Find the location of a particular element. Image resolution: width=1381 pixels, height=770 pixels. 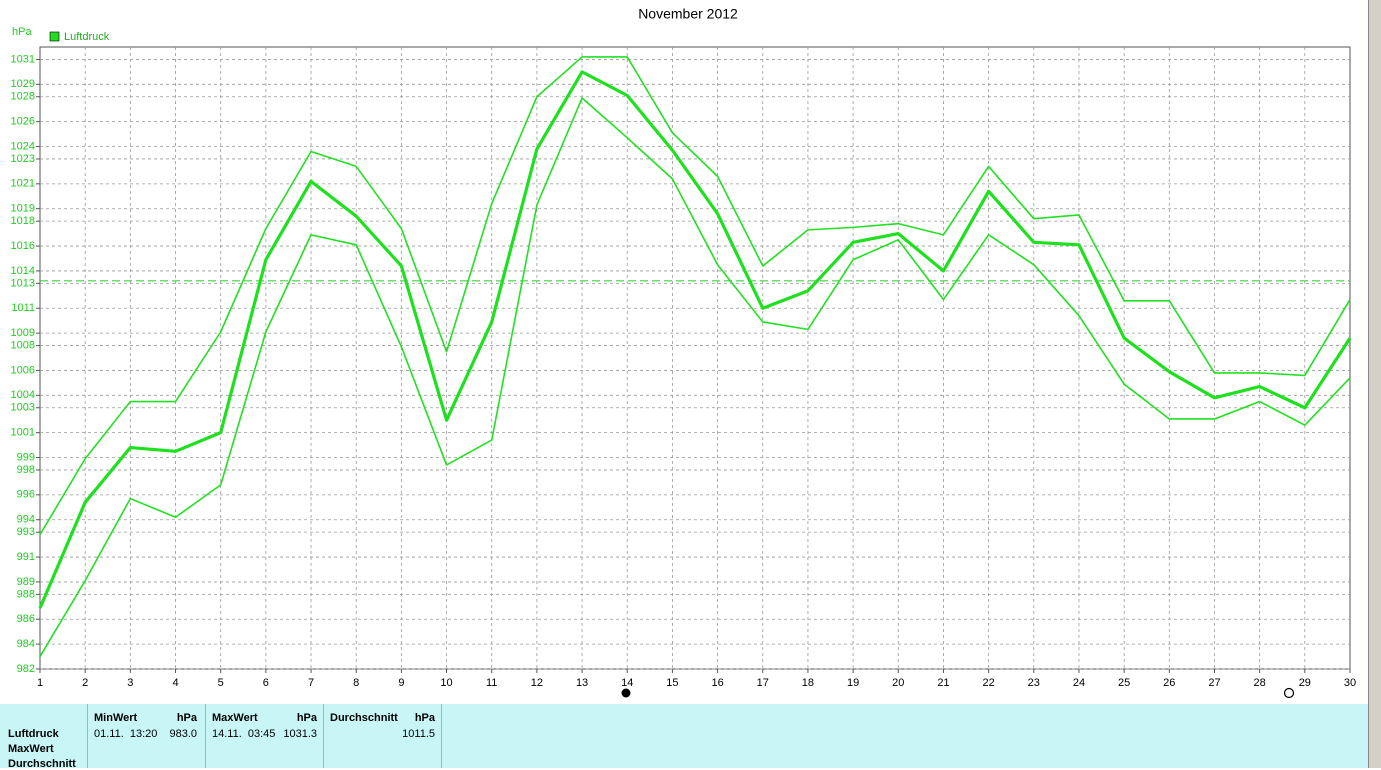

stat-value: 983.0 is located at coordinates (183, 734).